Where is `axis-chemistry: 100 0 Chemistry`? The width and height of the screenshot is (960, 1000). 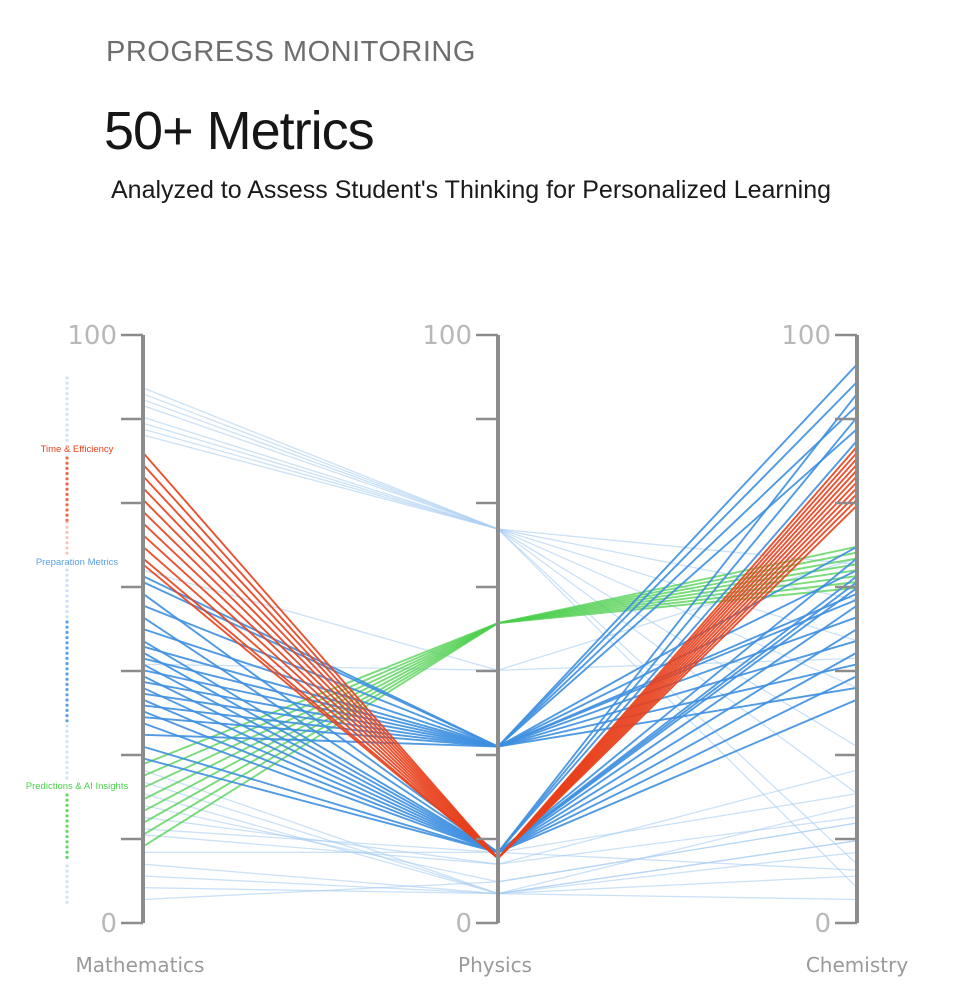 axis-chemistry: 100 0 Chemistry is located at coordinates (844, 649).